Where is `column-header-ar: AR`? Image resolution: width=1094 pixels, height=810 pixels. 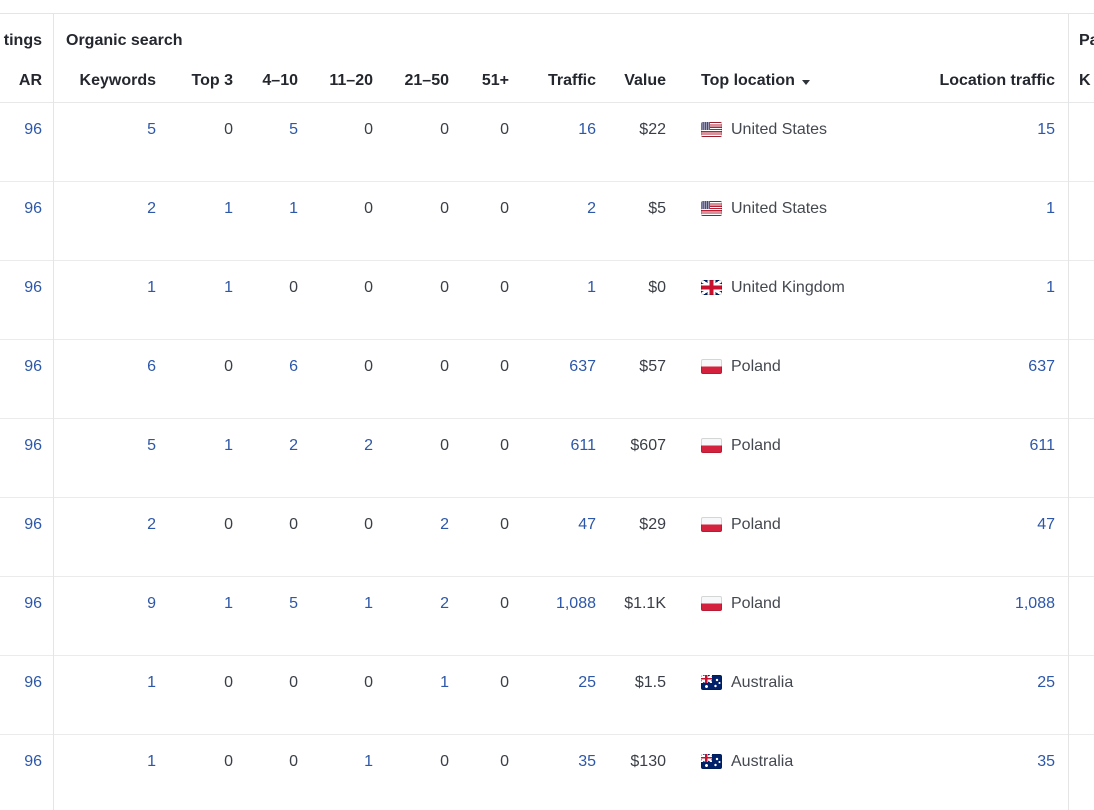
column-header-ar: AR is located at coordinates (30, 80).